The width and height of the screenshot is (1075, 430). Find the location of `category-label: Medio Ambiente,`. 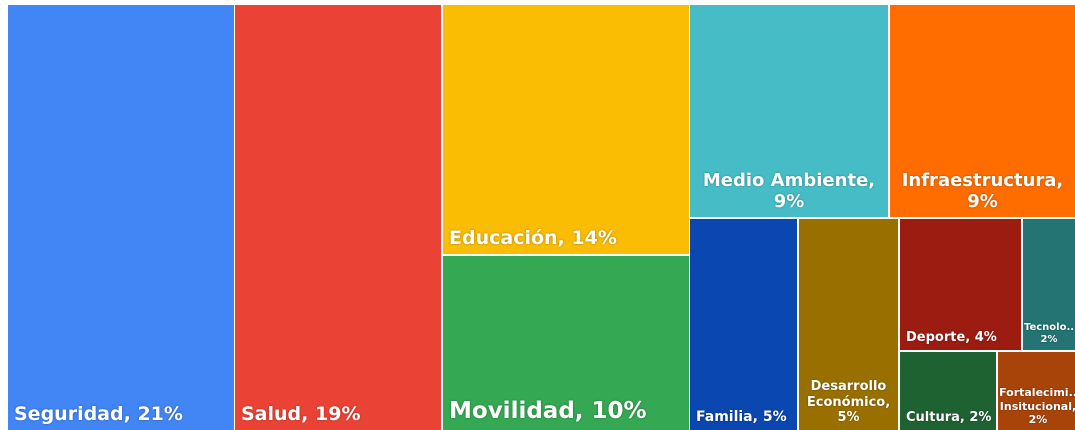

category-label: Medio Ambiente, is located at coordinates (789, 180).